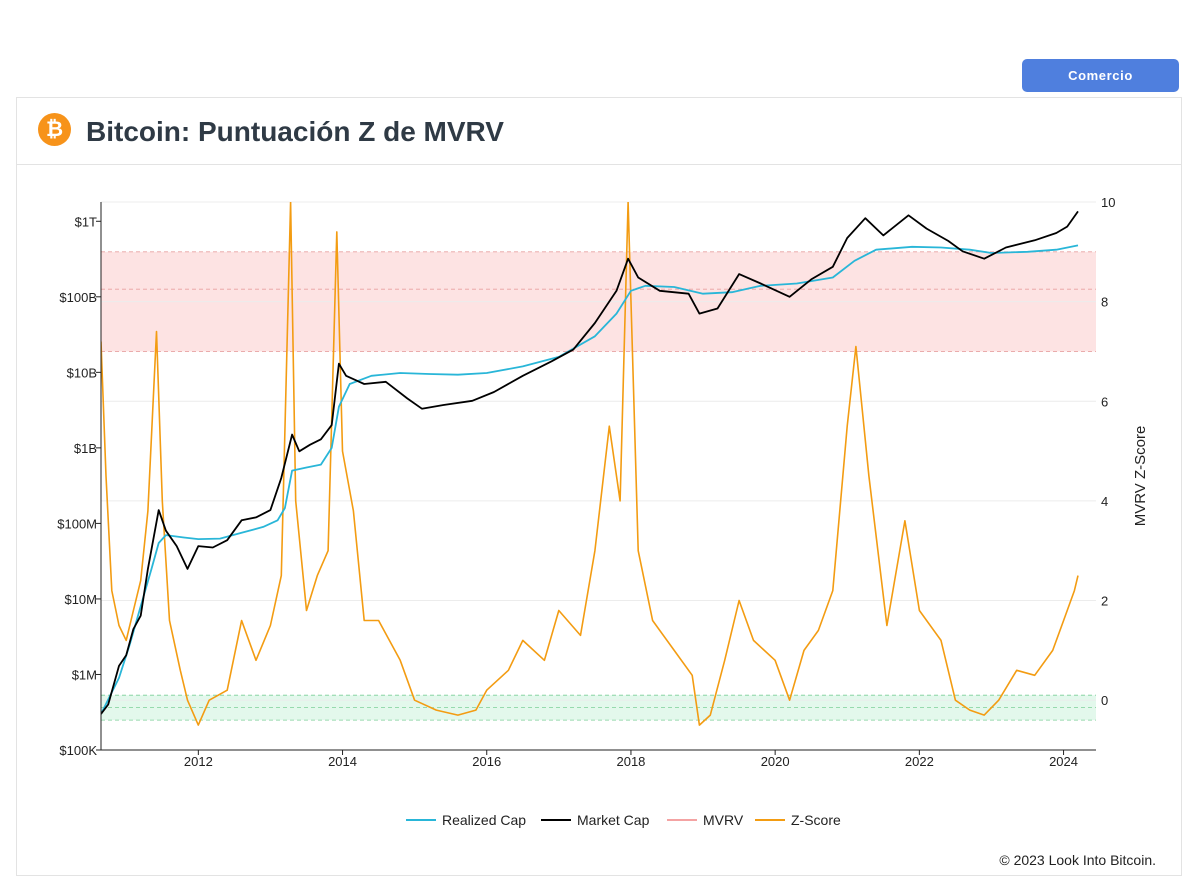 Image resolution: width=1200 pixels, height=880 pixels. Describe the element at coordinates (1140, 476) in the screenshot. I see `y-axis-label-right: MVRV Z-Score` at that location.